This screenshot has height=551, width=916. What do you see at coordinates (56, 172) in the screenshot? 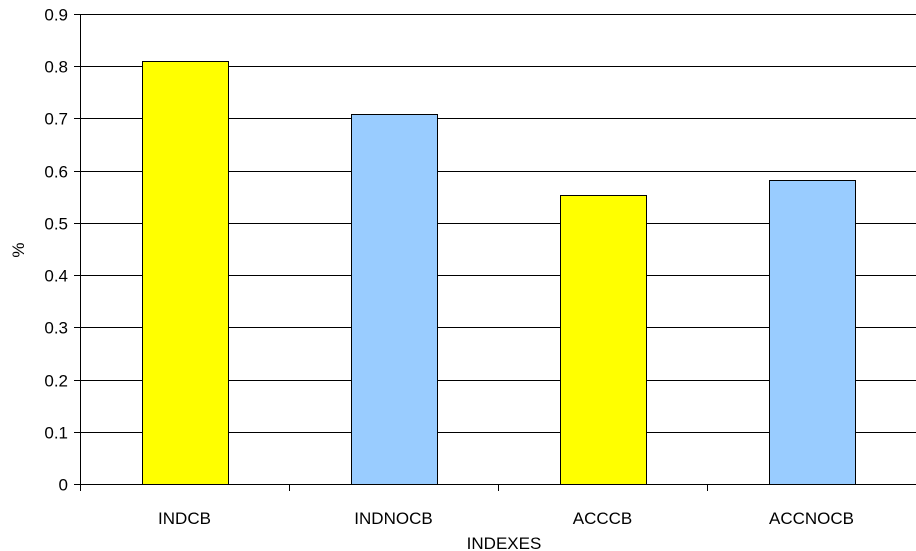
I see `y-tick-label: 0.6` at bounding box center [56, 172].